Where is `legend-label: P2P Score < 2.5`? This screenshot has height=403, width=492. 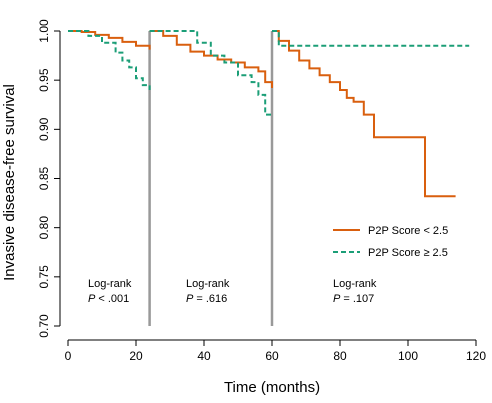
legend-label: P2P Score < 2.5 is located at coordinates (408, 231).